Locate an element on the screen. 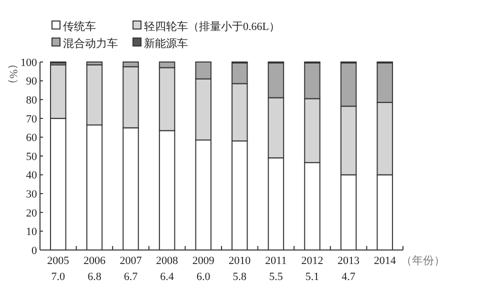  y-tick-label: 80 is located at coordinates (32, 100).